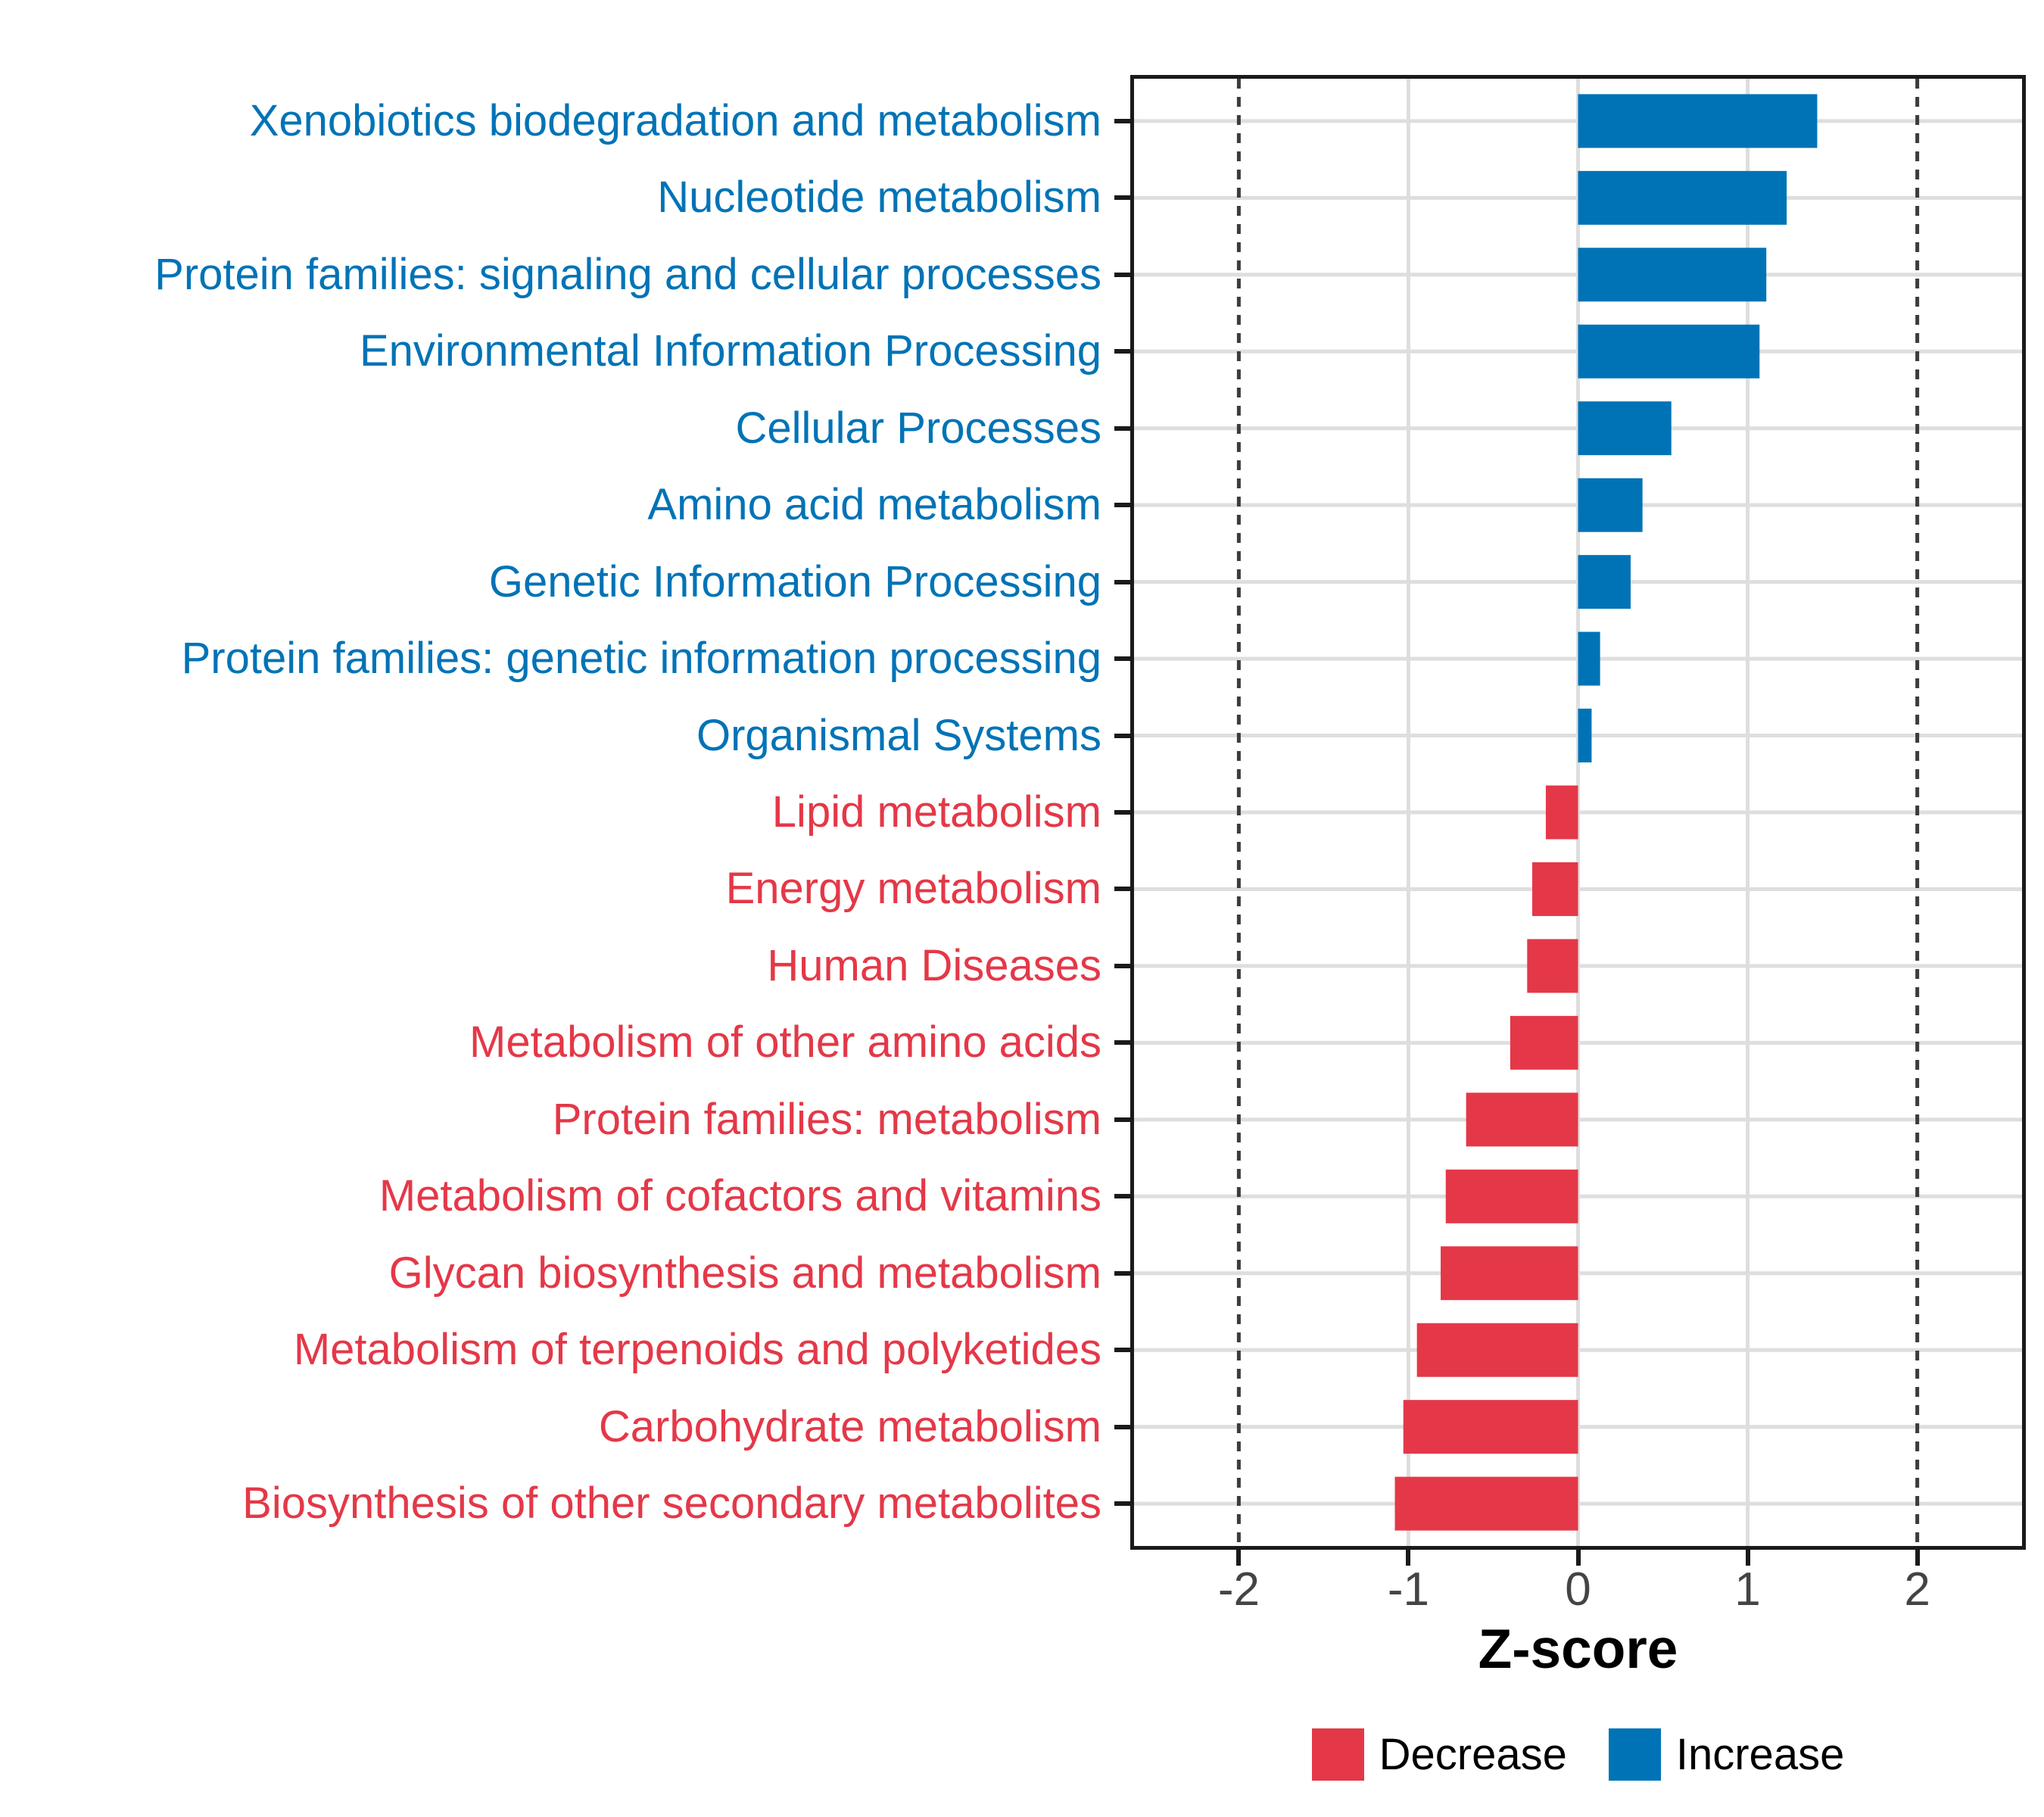 This screenshot has width=2044, height=1817. Describe the element at coordinates (1917, 1589) in the screenshot. I see `x-tick-label: 2` at that location.